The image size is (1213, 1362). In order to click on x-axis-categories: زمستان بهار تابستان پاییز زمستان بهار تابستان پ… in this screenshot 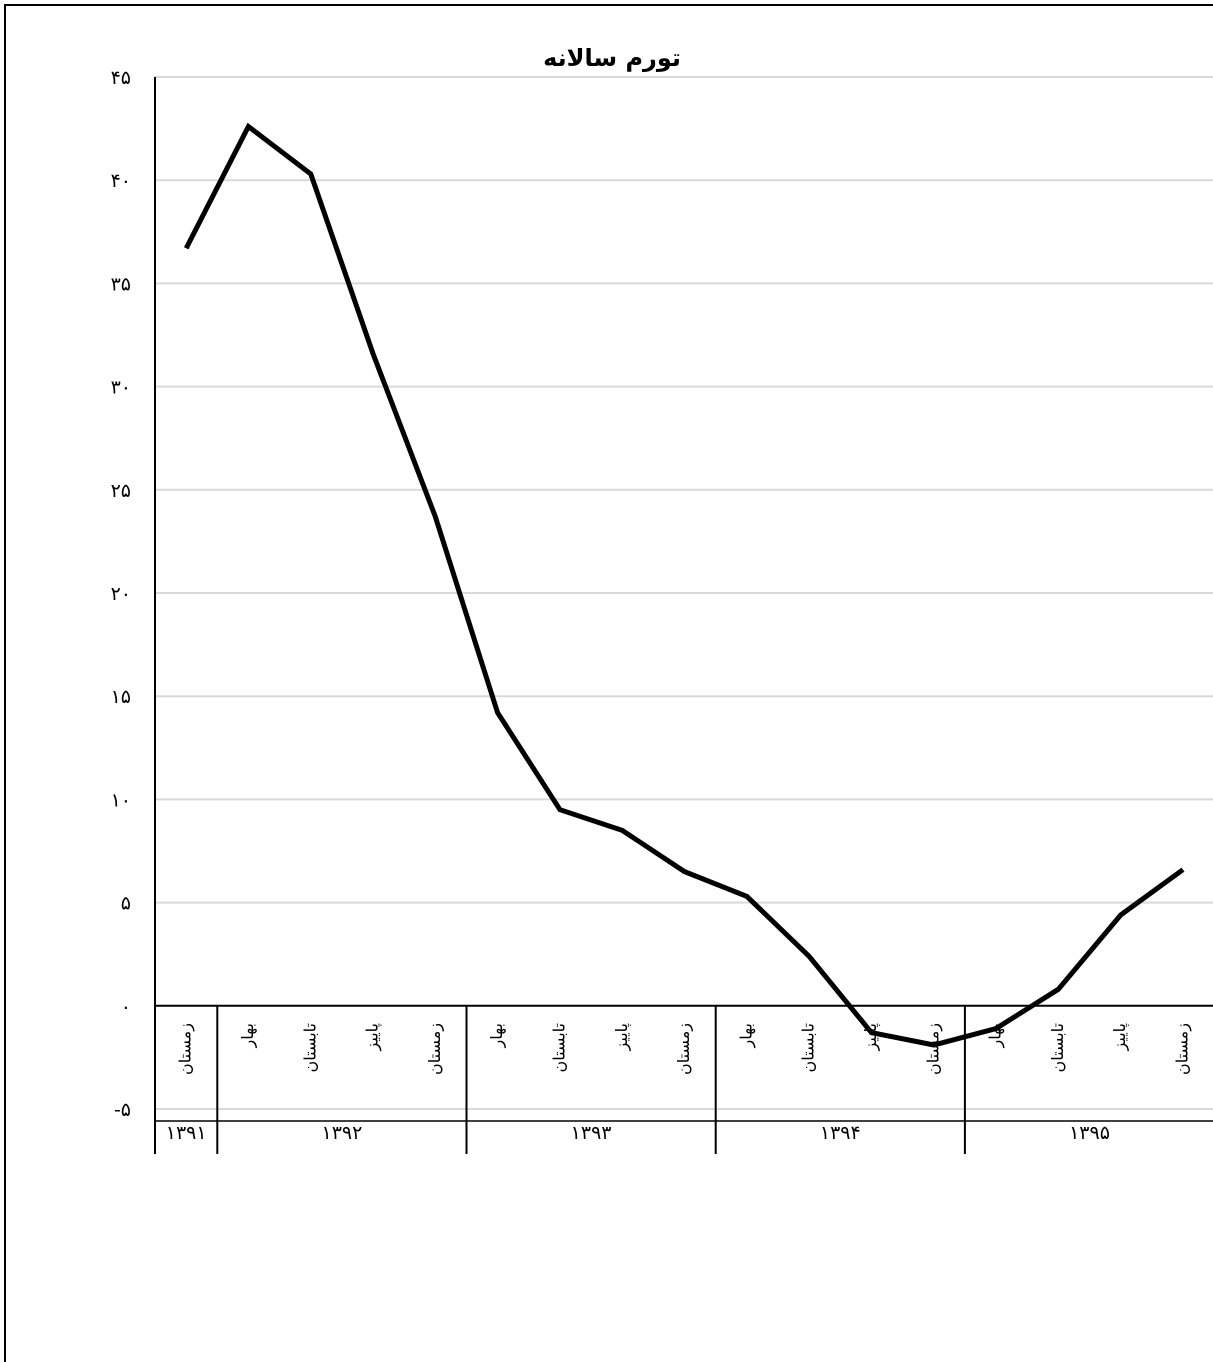, I will do `click(684, 1049)`.